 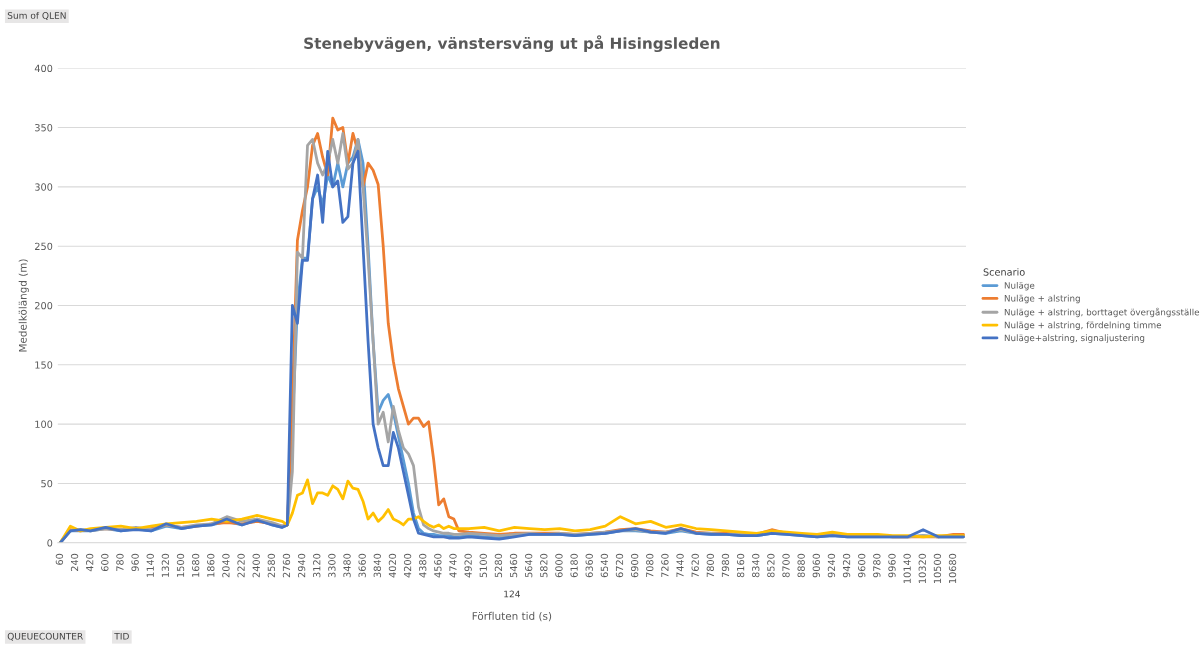 What do you see at coordinates (619, 565) in the screenshot?
I see `x-tick-label: 6720` at bounding box center [619, 565].